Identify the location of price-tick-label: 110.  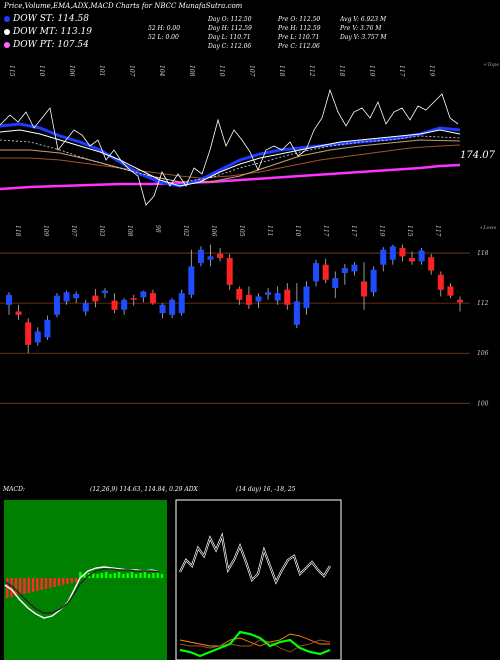
(297, 231).